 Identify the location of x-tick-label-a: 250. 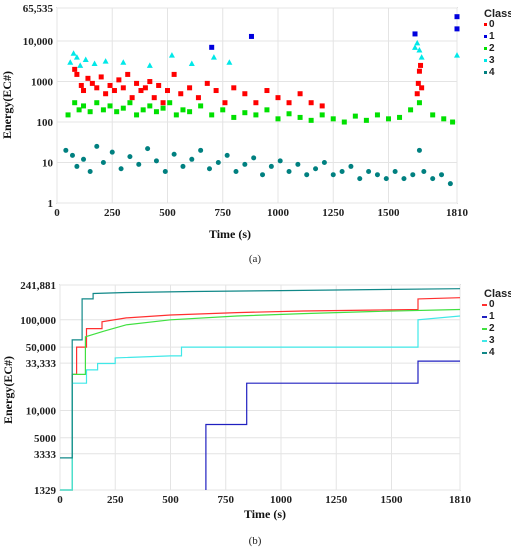
(112, 213).